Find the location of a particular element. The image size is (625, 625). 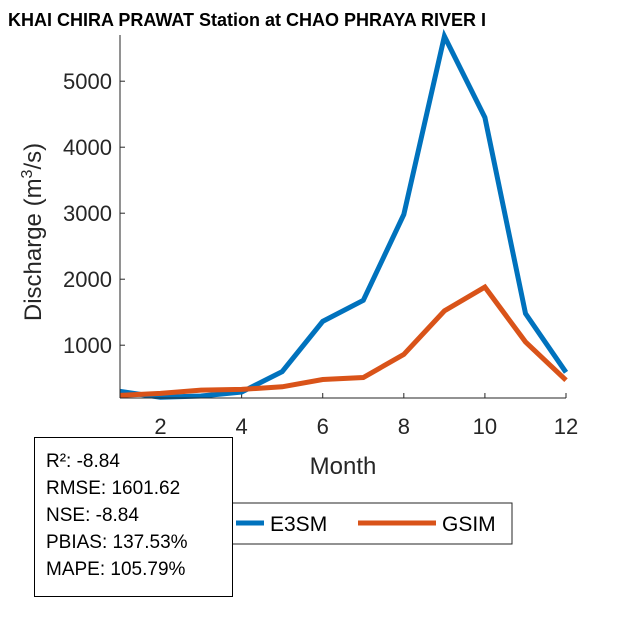

stat-pbias: PBIAS: 137.53% is located at coordinates (117, 542).